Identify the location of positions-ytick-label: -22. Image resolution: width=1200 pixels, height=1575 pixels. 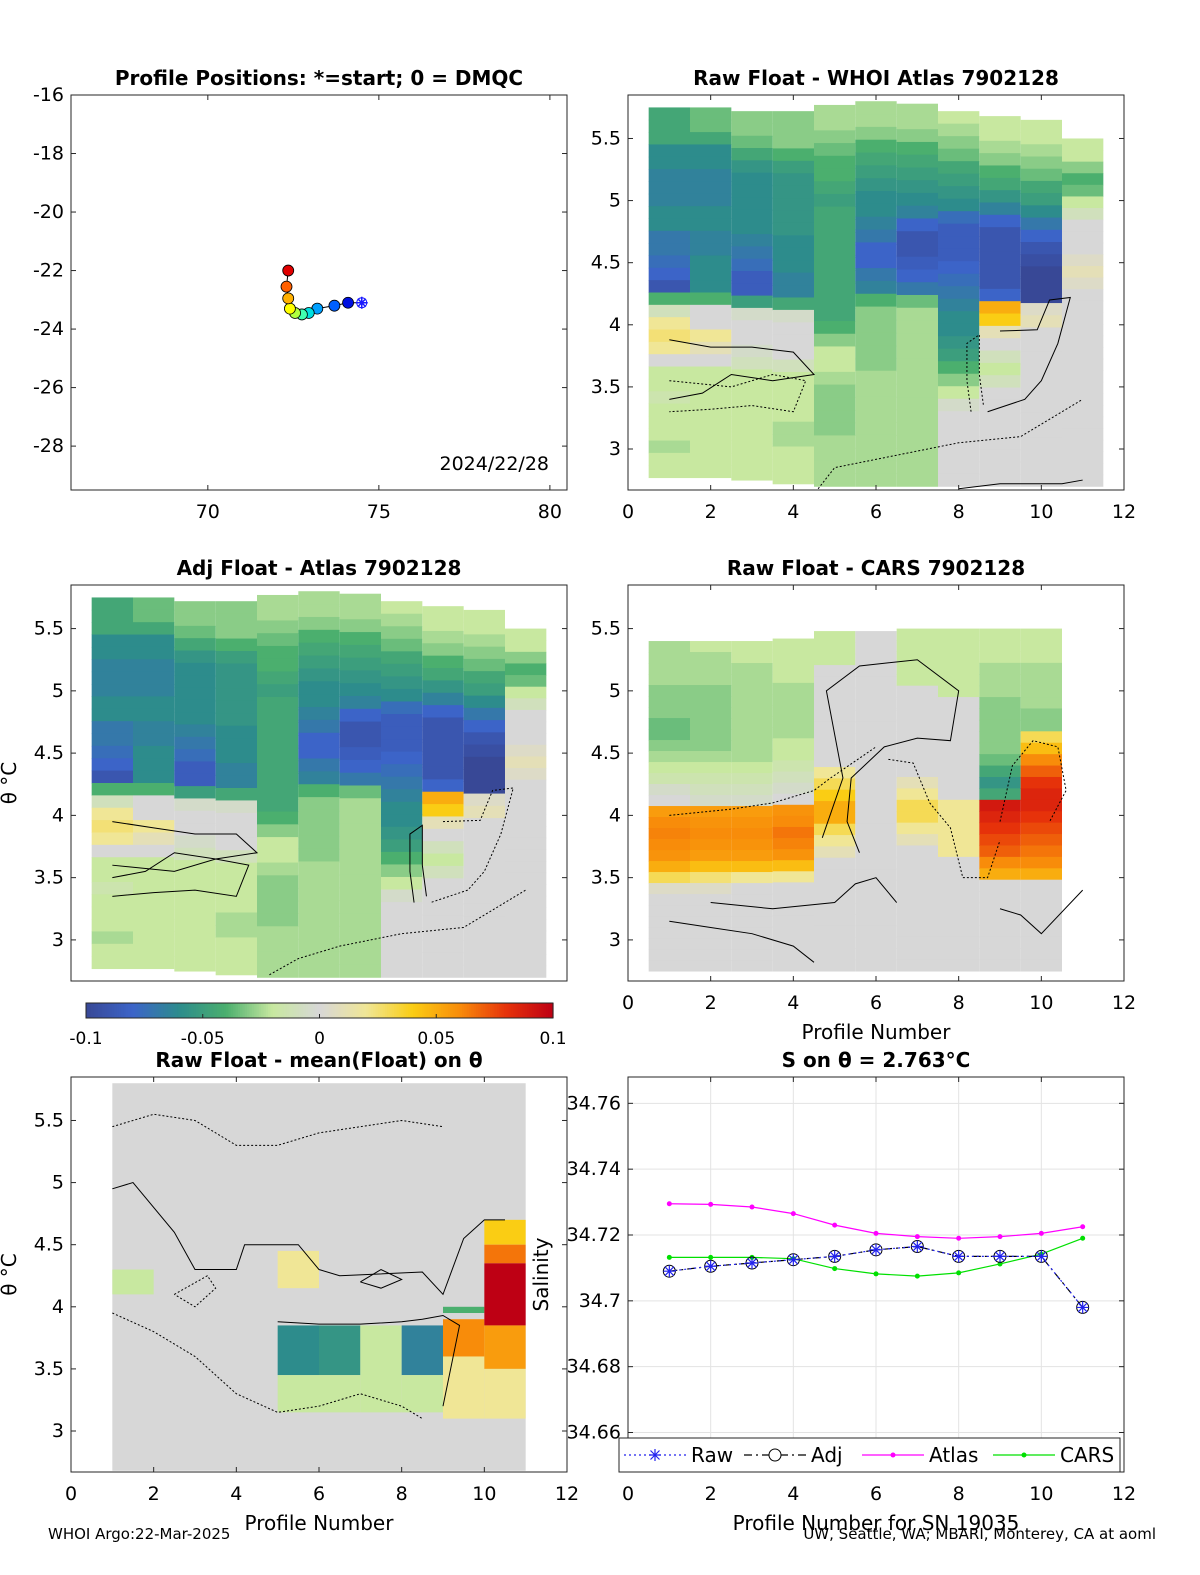
(48, 271).